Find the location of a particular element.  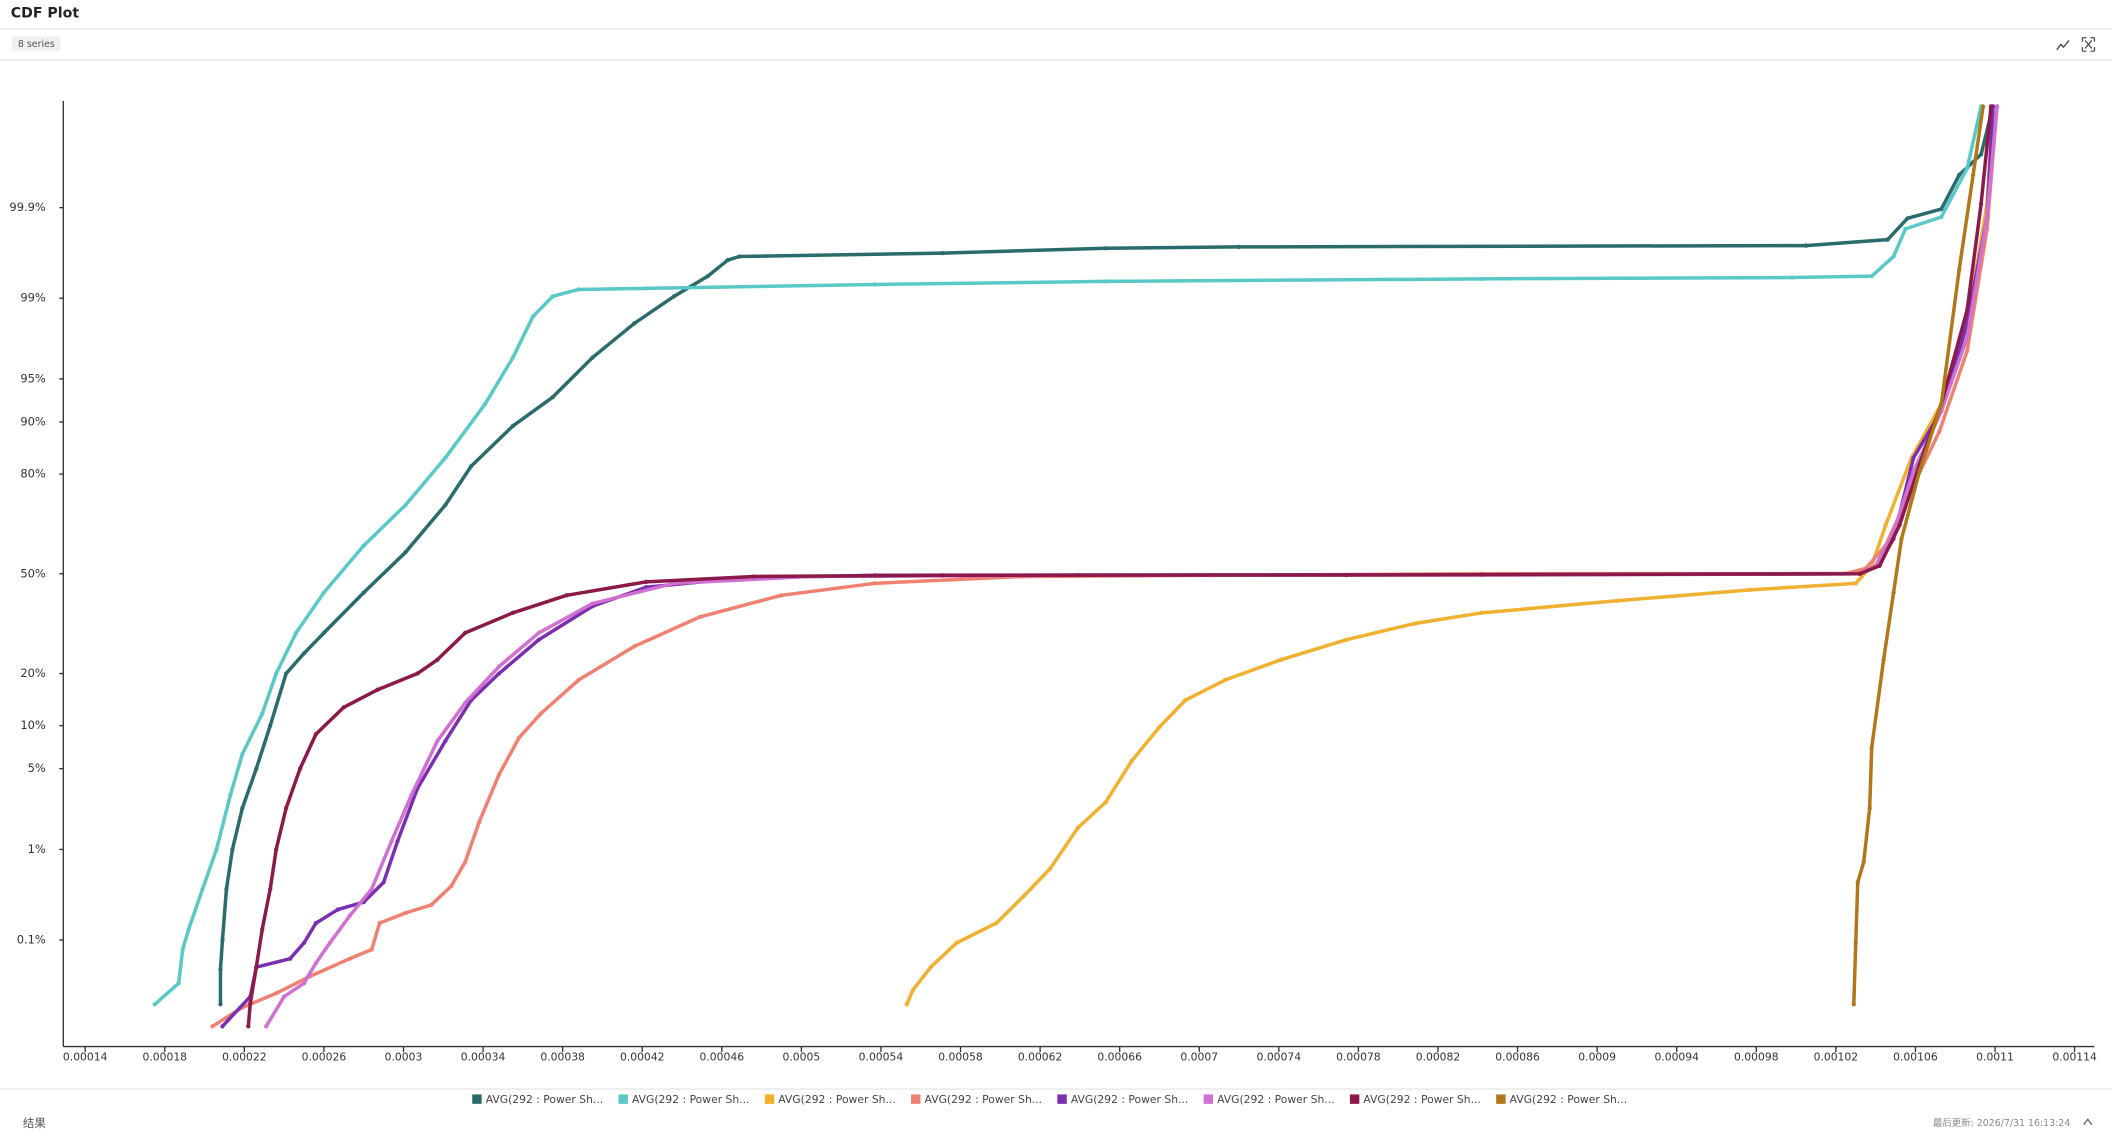

y-tick-label: 10% is located at coordinates (33, 725).